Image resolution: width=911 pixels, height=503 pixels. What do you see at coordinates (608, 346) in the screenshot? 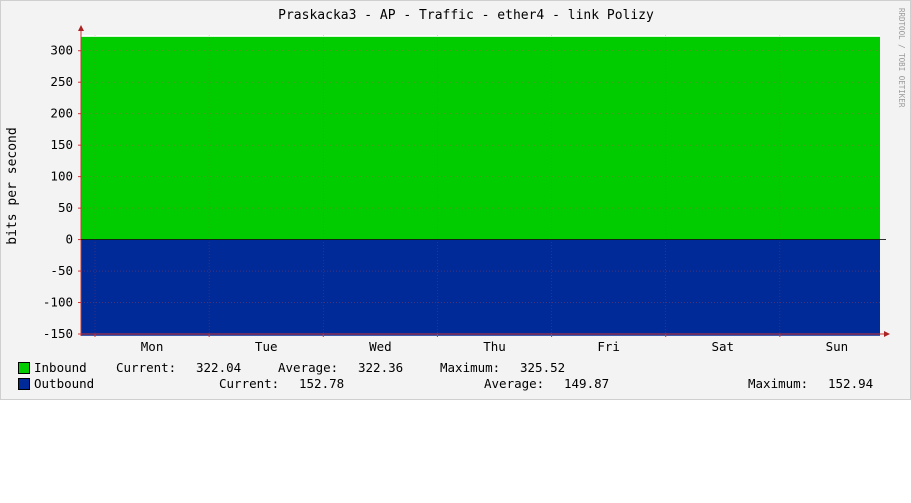
I see `x-tick-label: Fri` at bounding box center [608, 346].